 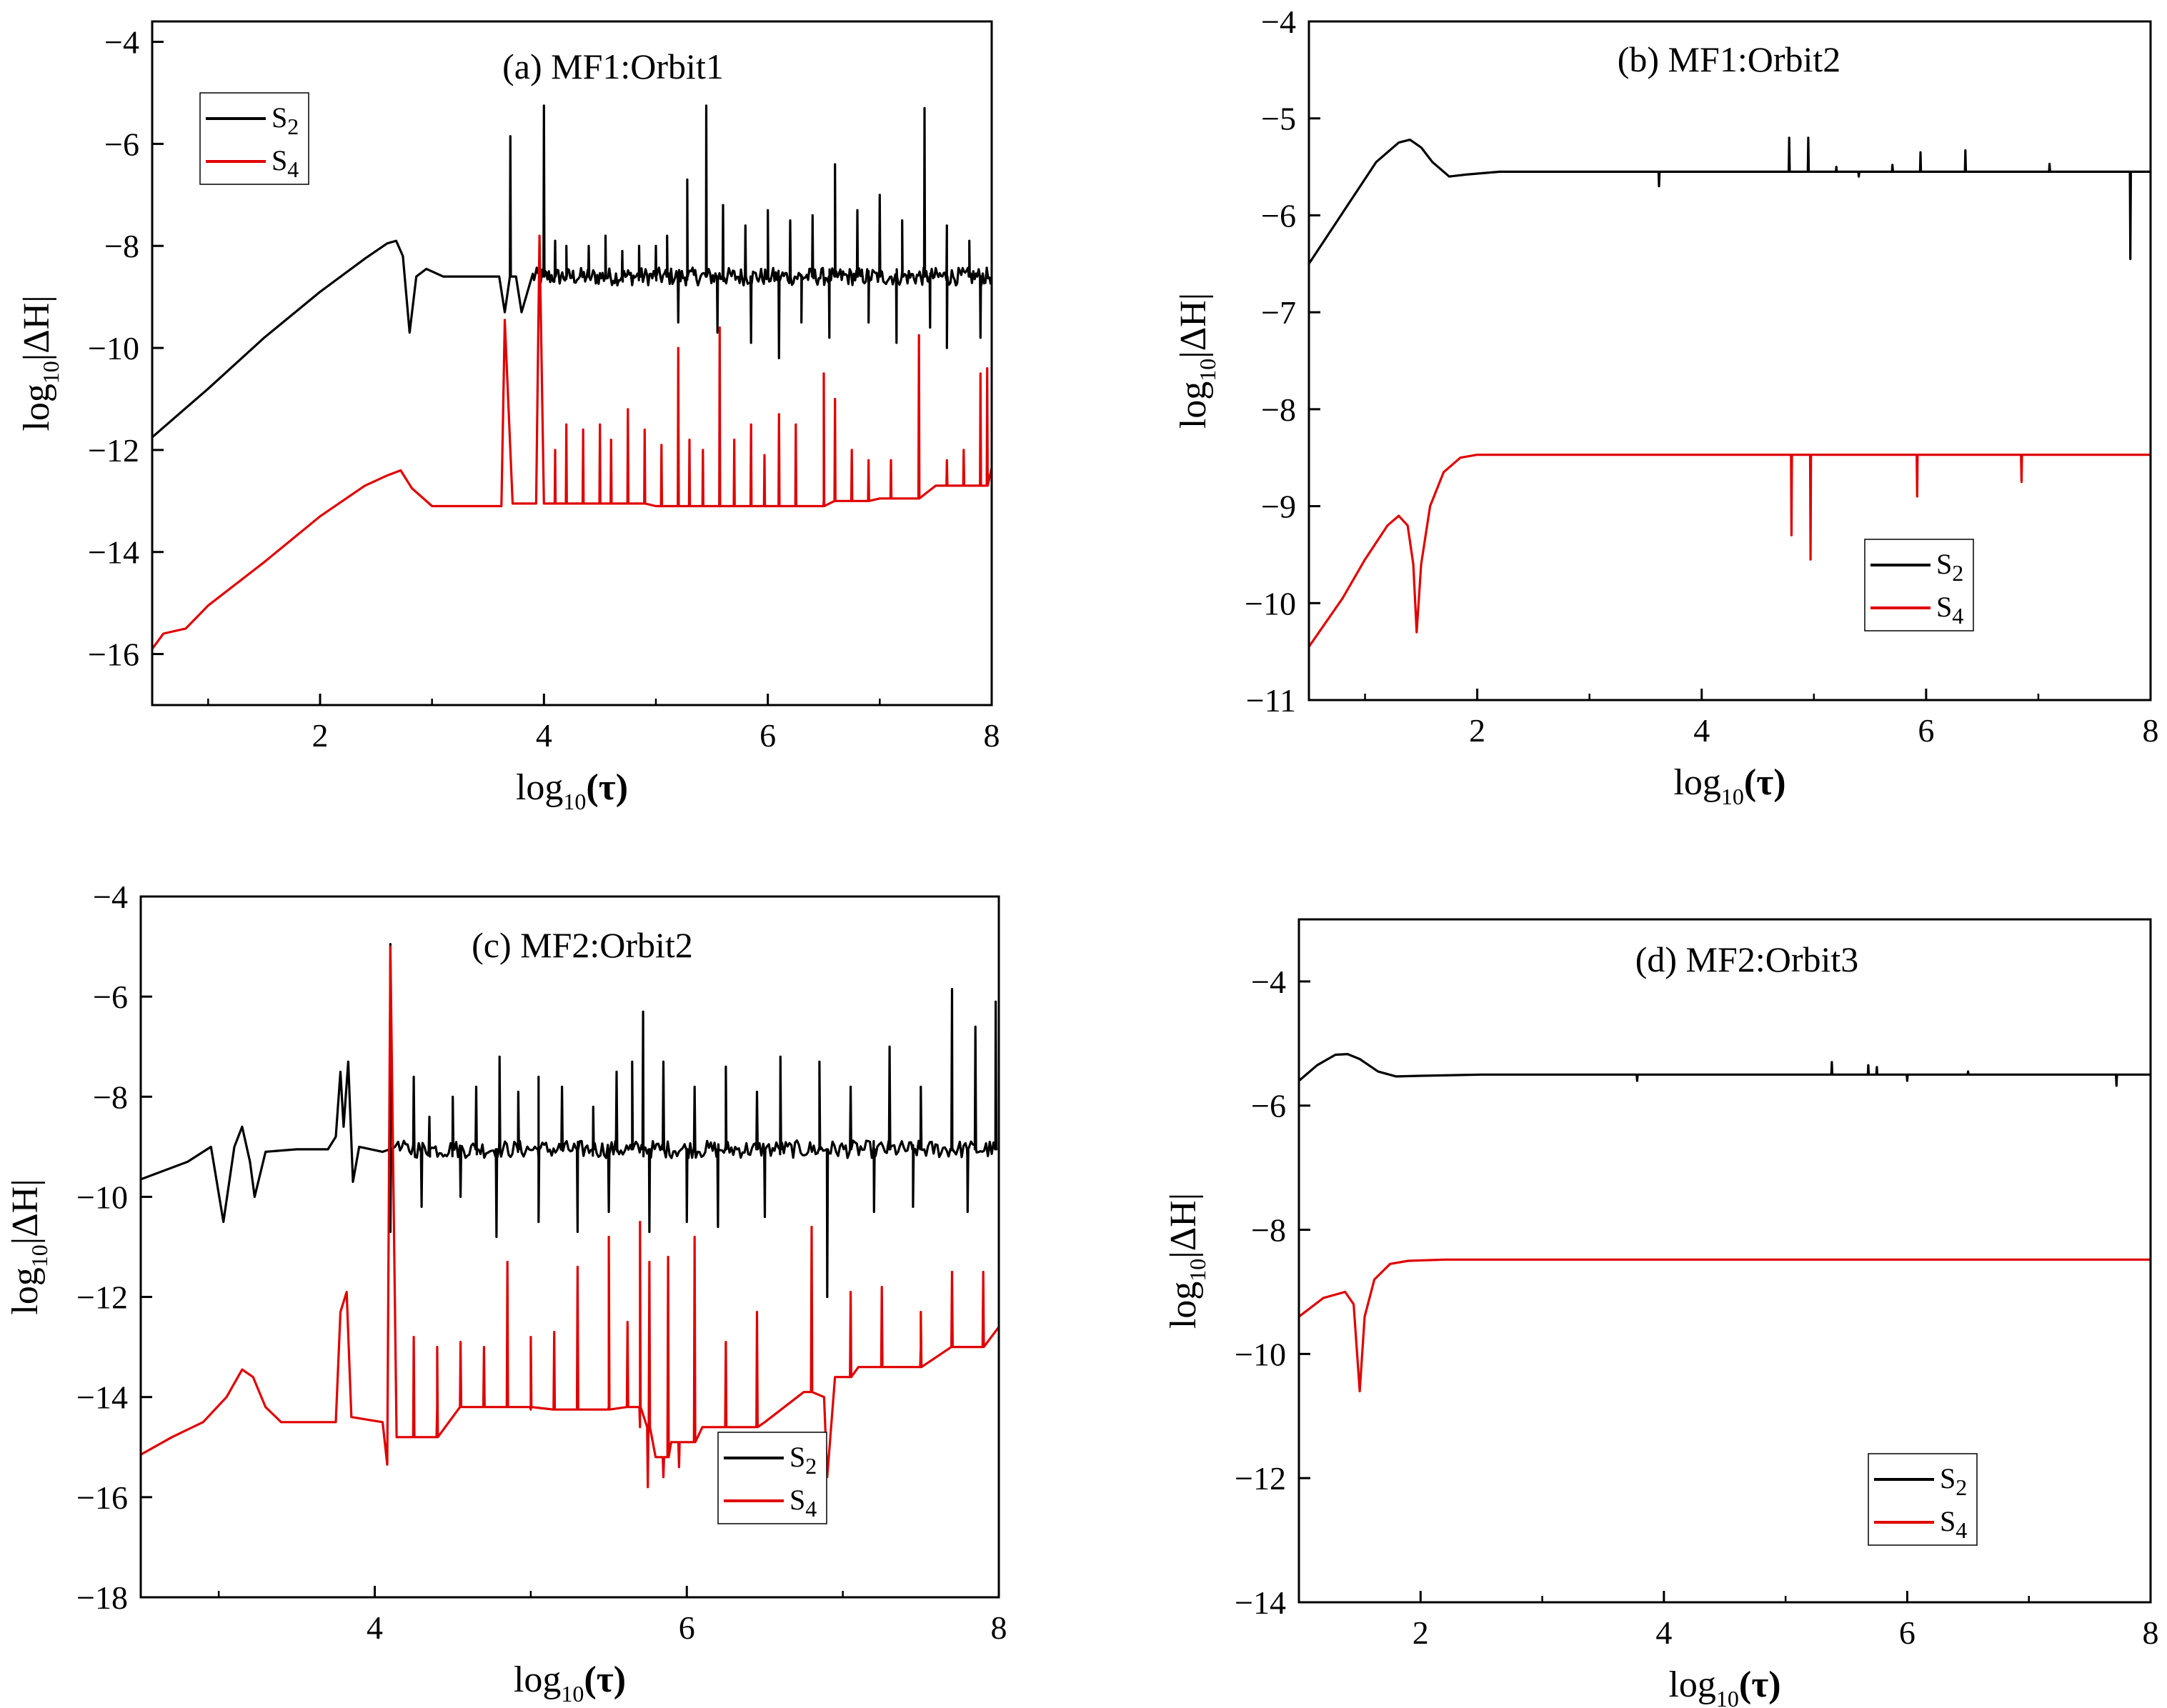 I want to click on x-tick-label: 2, so click(x=1421, y=1632).